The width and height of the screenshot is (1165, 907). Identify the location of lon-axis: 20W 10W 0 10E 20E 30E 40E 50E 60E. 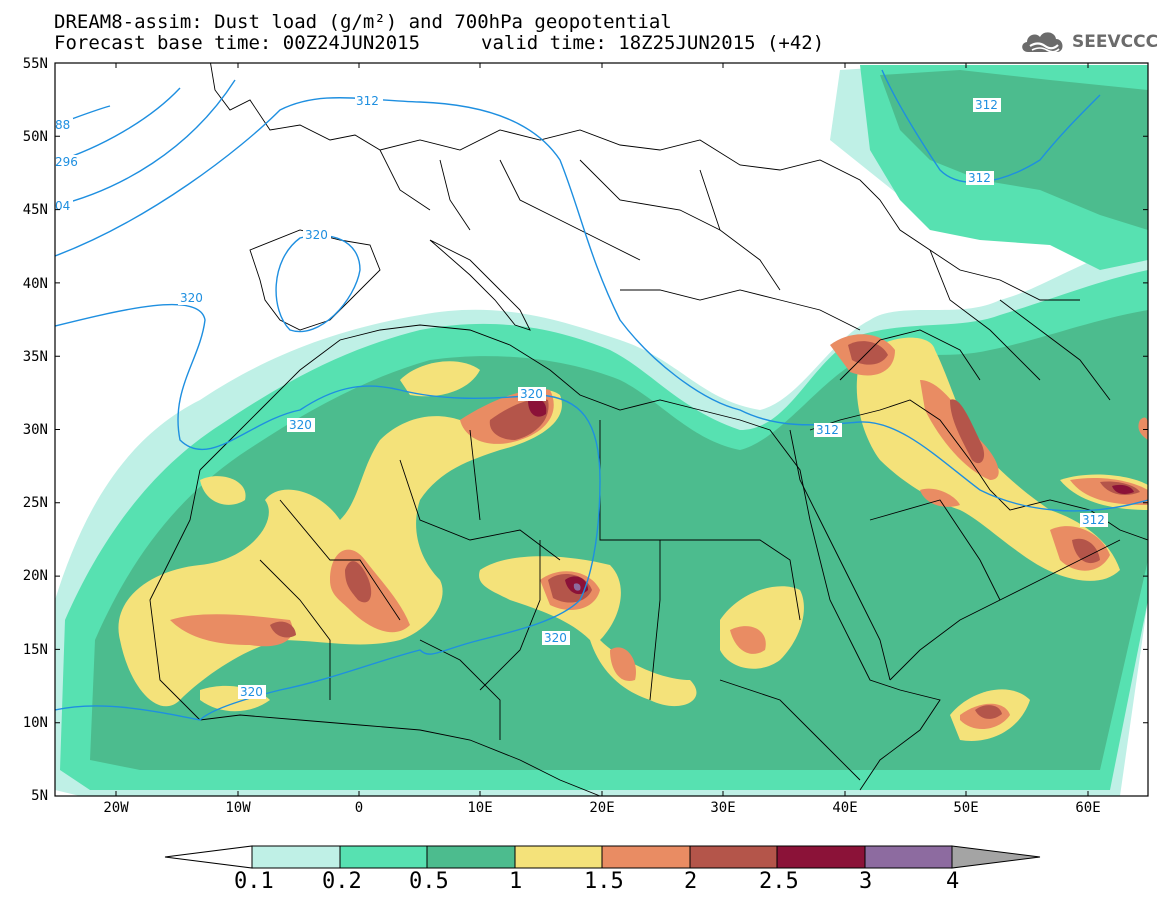
(601, 808).